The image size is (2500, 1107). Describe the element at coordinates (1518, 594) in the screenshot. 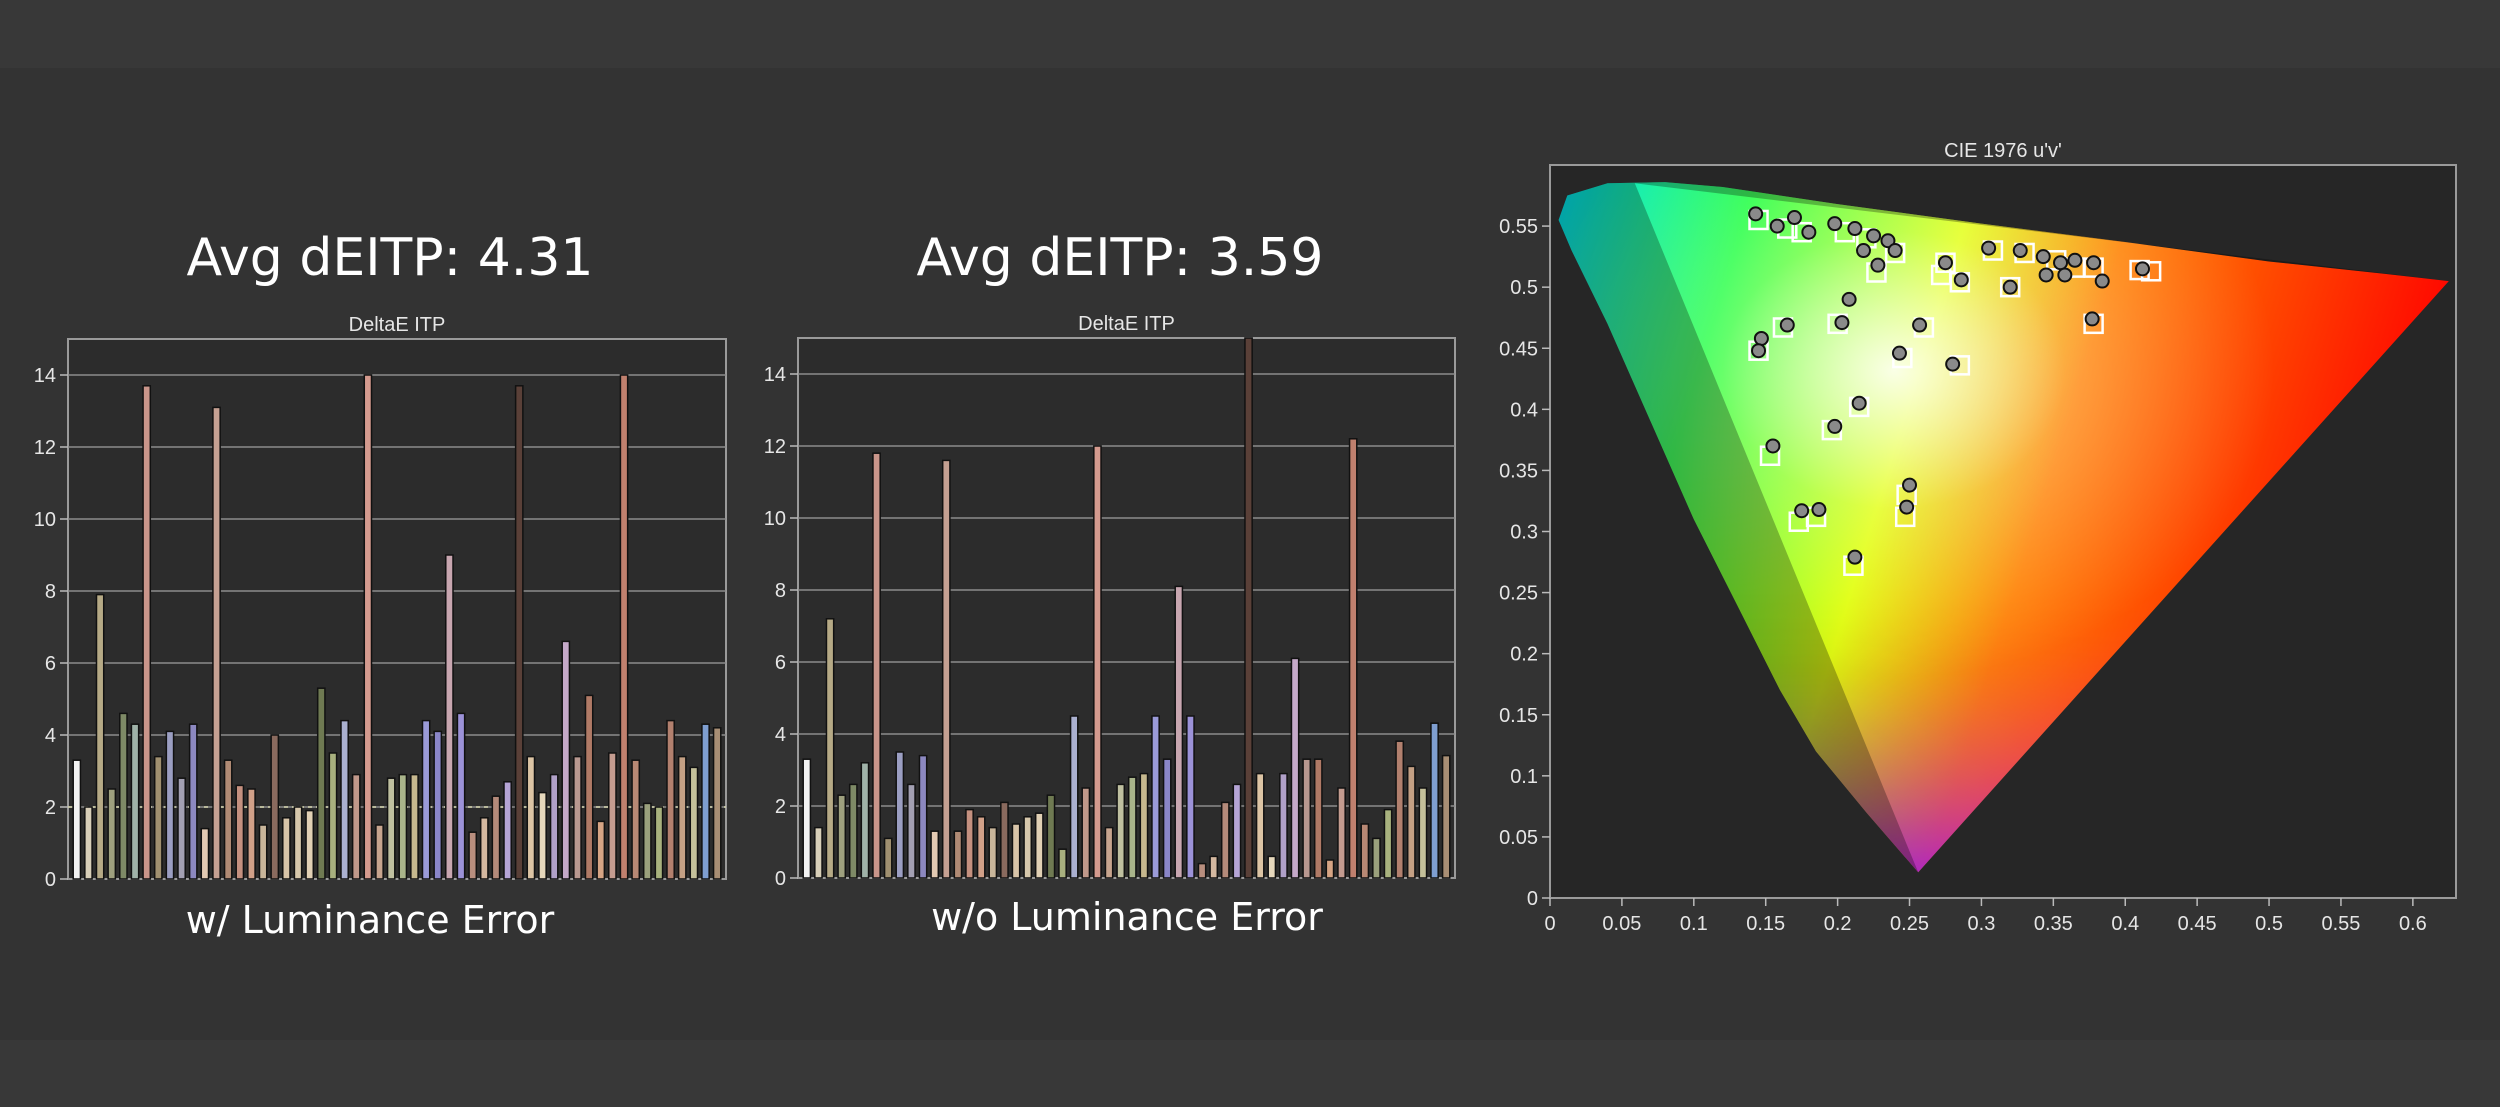

I see `y-tick-label: 0.25` at that location.